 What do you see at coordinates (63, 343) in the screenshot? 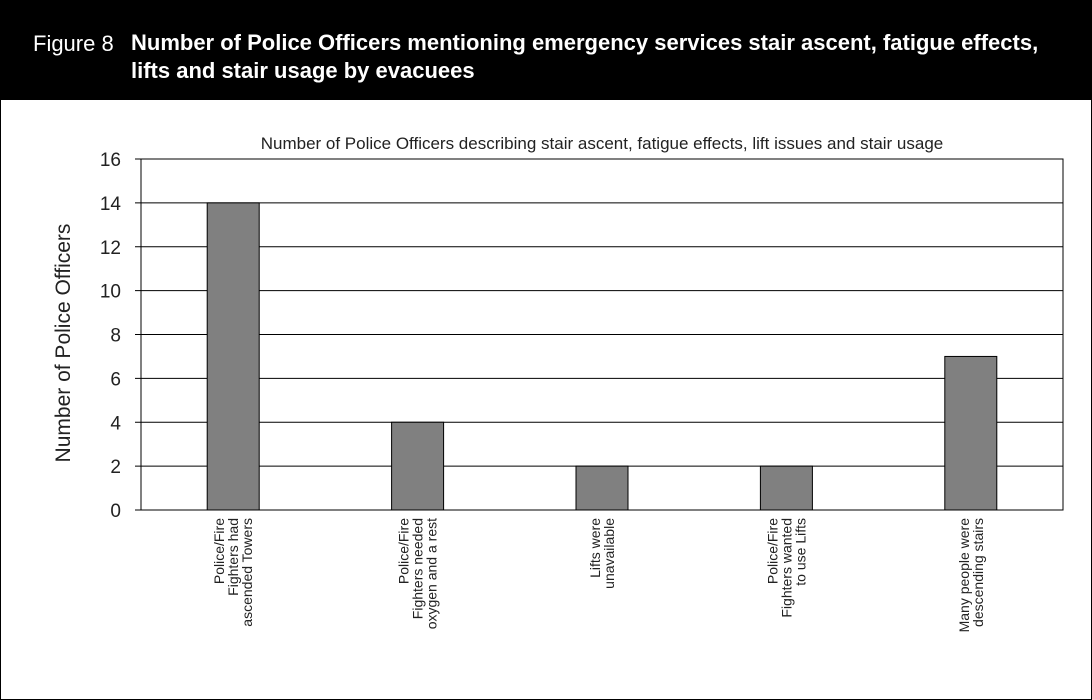
I see `y-axis-label: Number of Police Officers` at bounding box center [63, 343].